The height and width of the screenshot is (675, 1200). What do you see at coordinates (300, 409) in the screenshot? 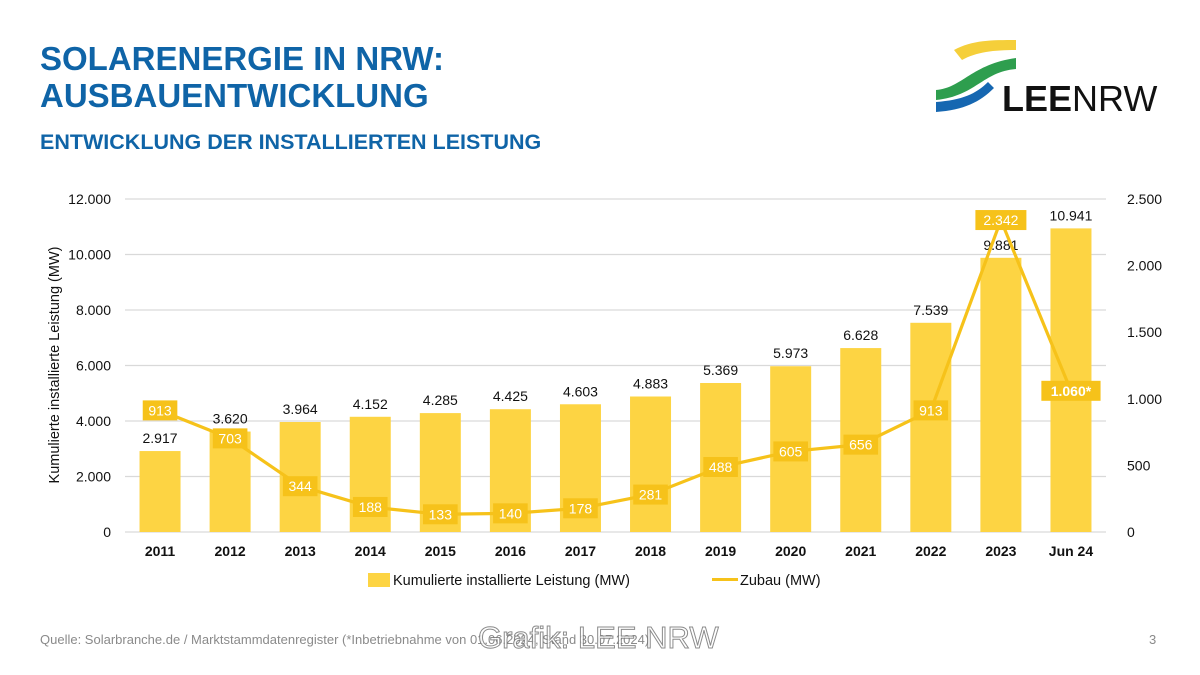
I see `bar-data-label: 3.964` at bounding box center [300, 409].